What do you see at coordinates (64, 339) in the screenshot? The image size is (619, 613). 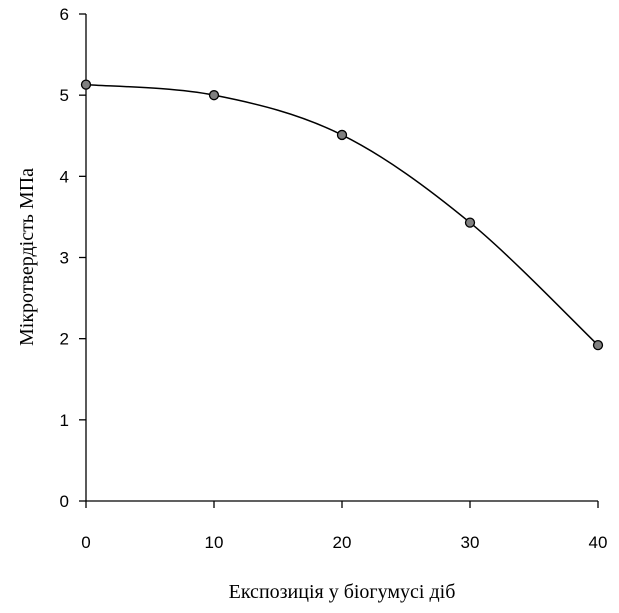 I see `y-tick-label: 2` at bounding box center [64, 339].